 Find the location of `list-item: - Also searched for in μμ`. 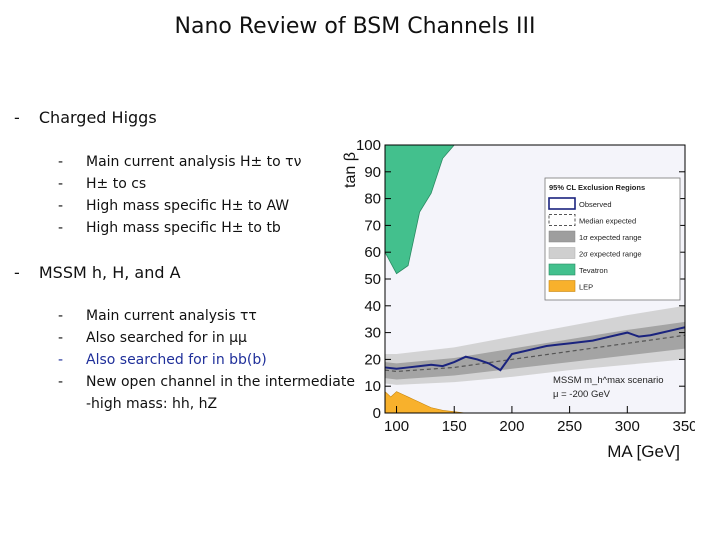

list-item: - Also searched for in μμ is located at coordinates (152, 338).